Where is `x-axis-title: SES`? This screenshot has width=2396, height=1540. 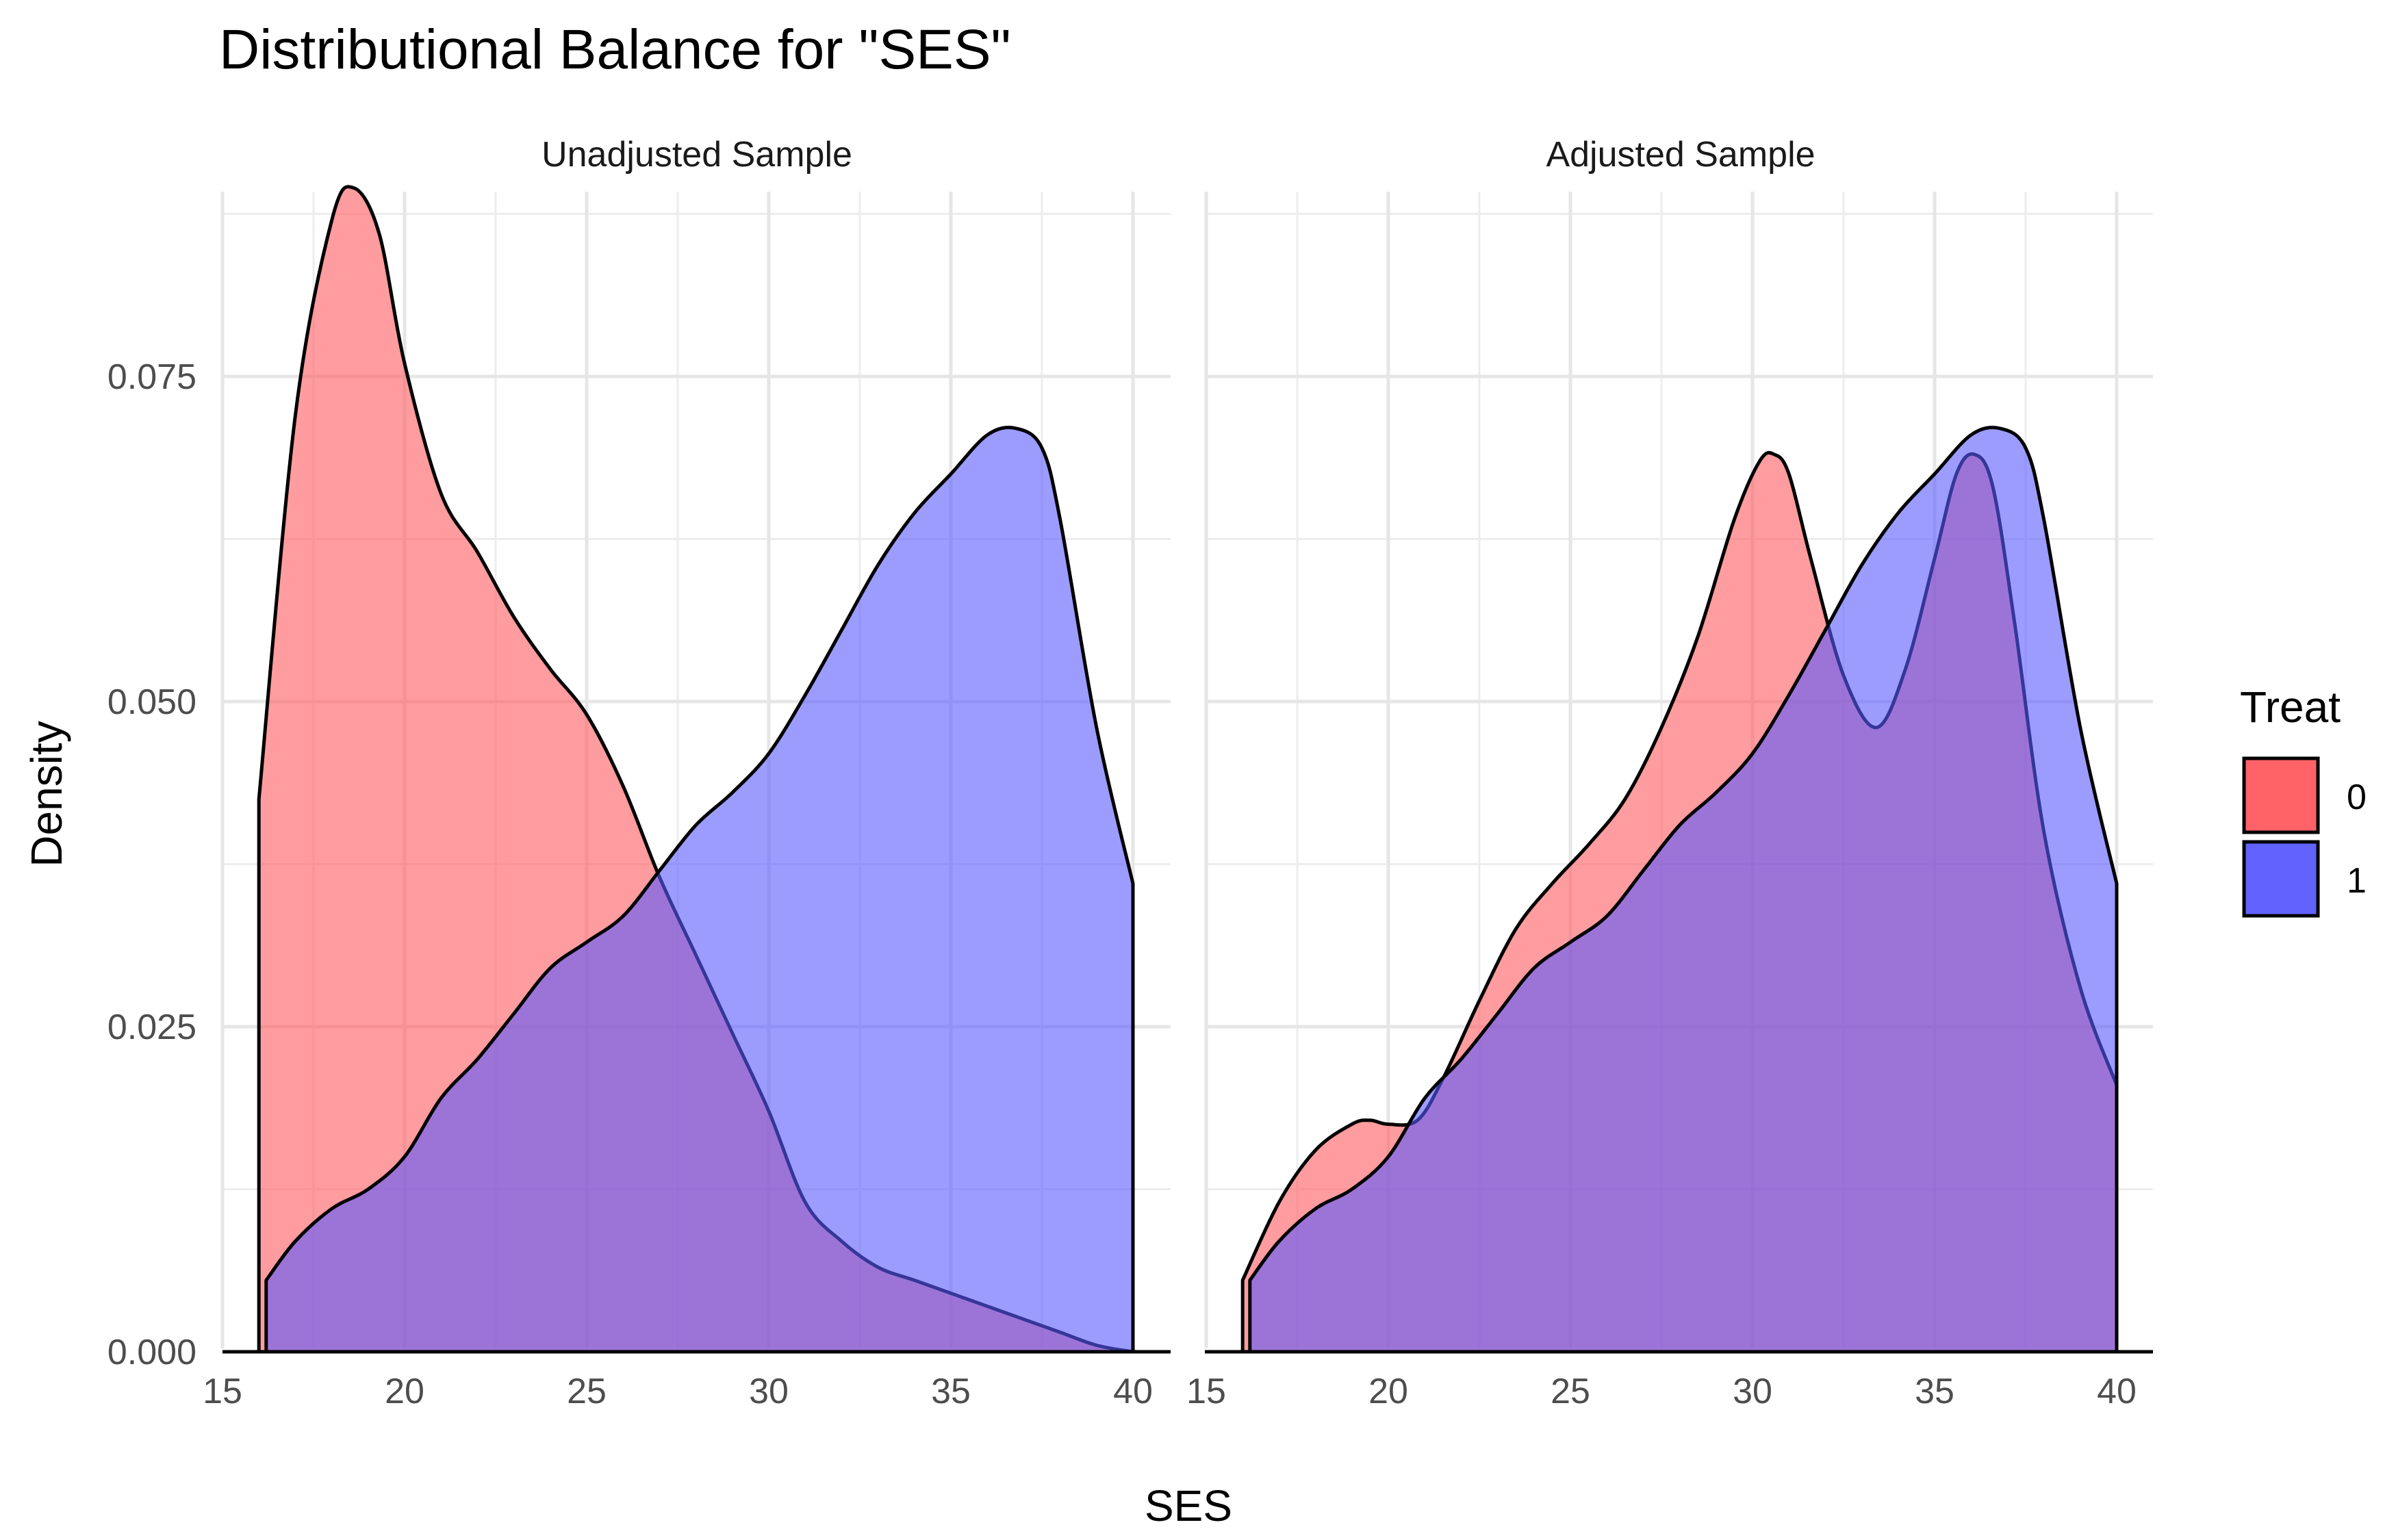
x-axis-title: SES is located at coordinates (1188, 1505).